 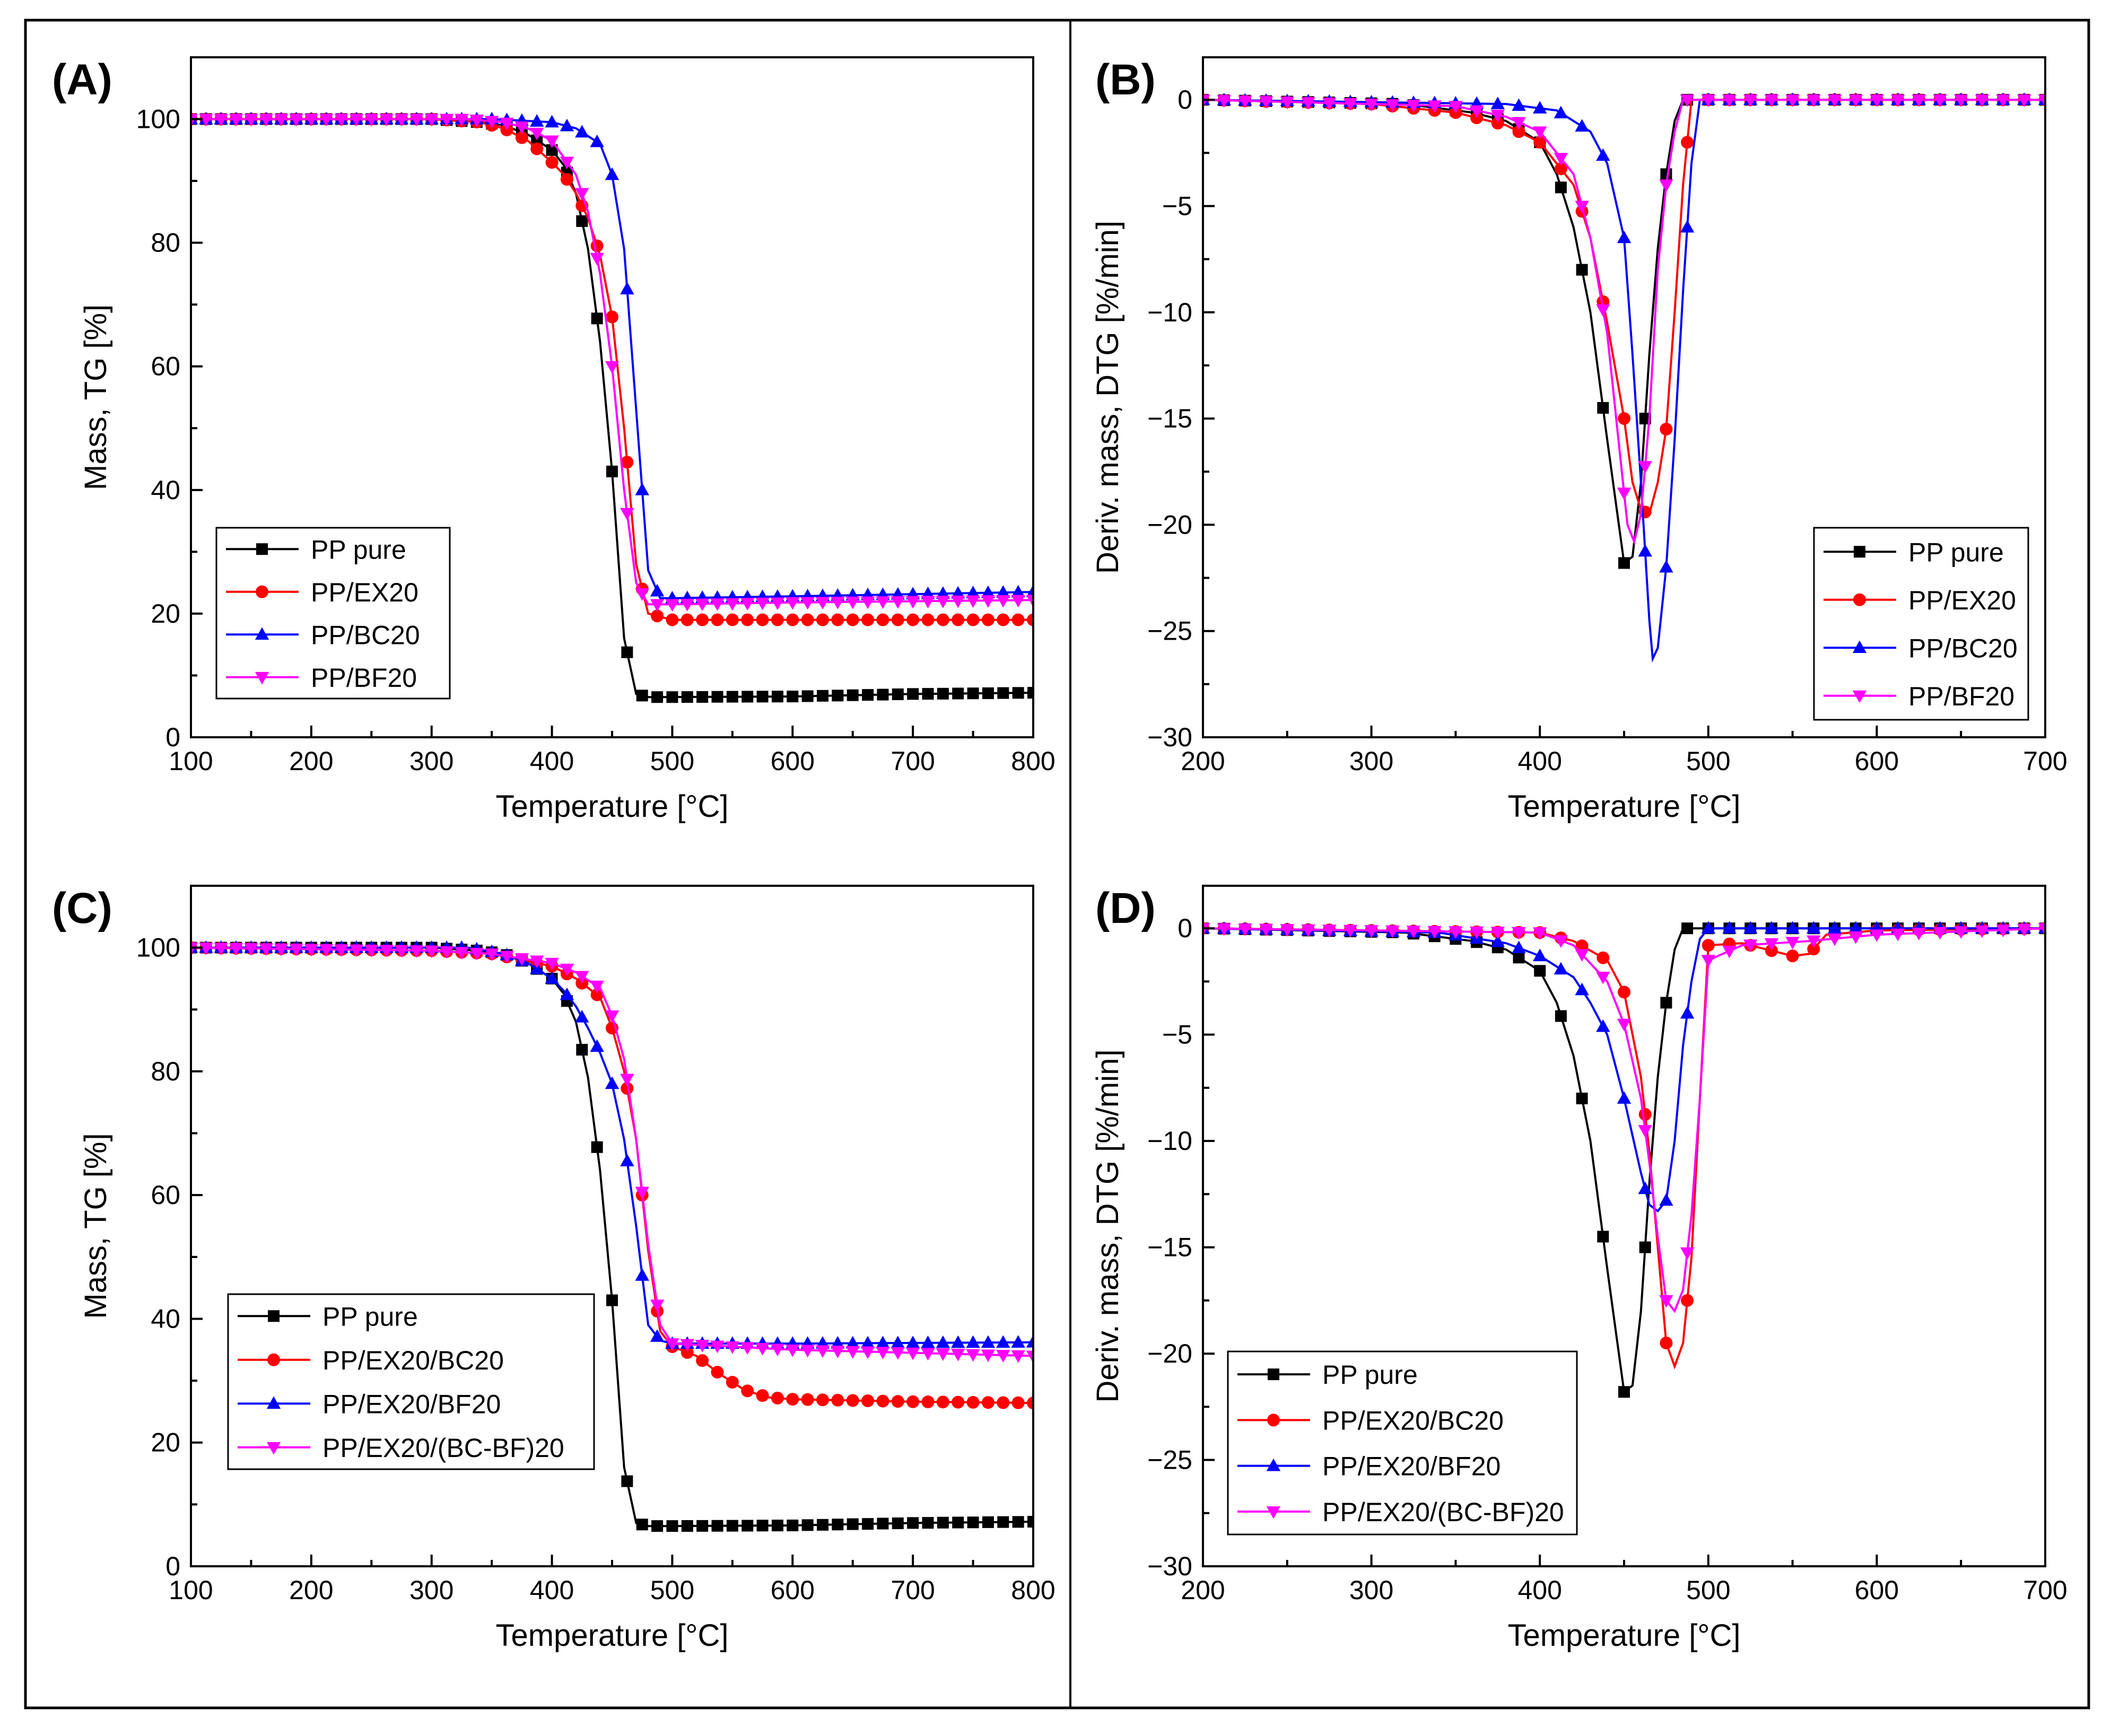 What do you see at coordinates (443, 1448) in the screenshot?
I see `legend-label: PP/EX20/(BC-BF)20` at bounding box center [443, 1448].